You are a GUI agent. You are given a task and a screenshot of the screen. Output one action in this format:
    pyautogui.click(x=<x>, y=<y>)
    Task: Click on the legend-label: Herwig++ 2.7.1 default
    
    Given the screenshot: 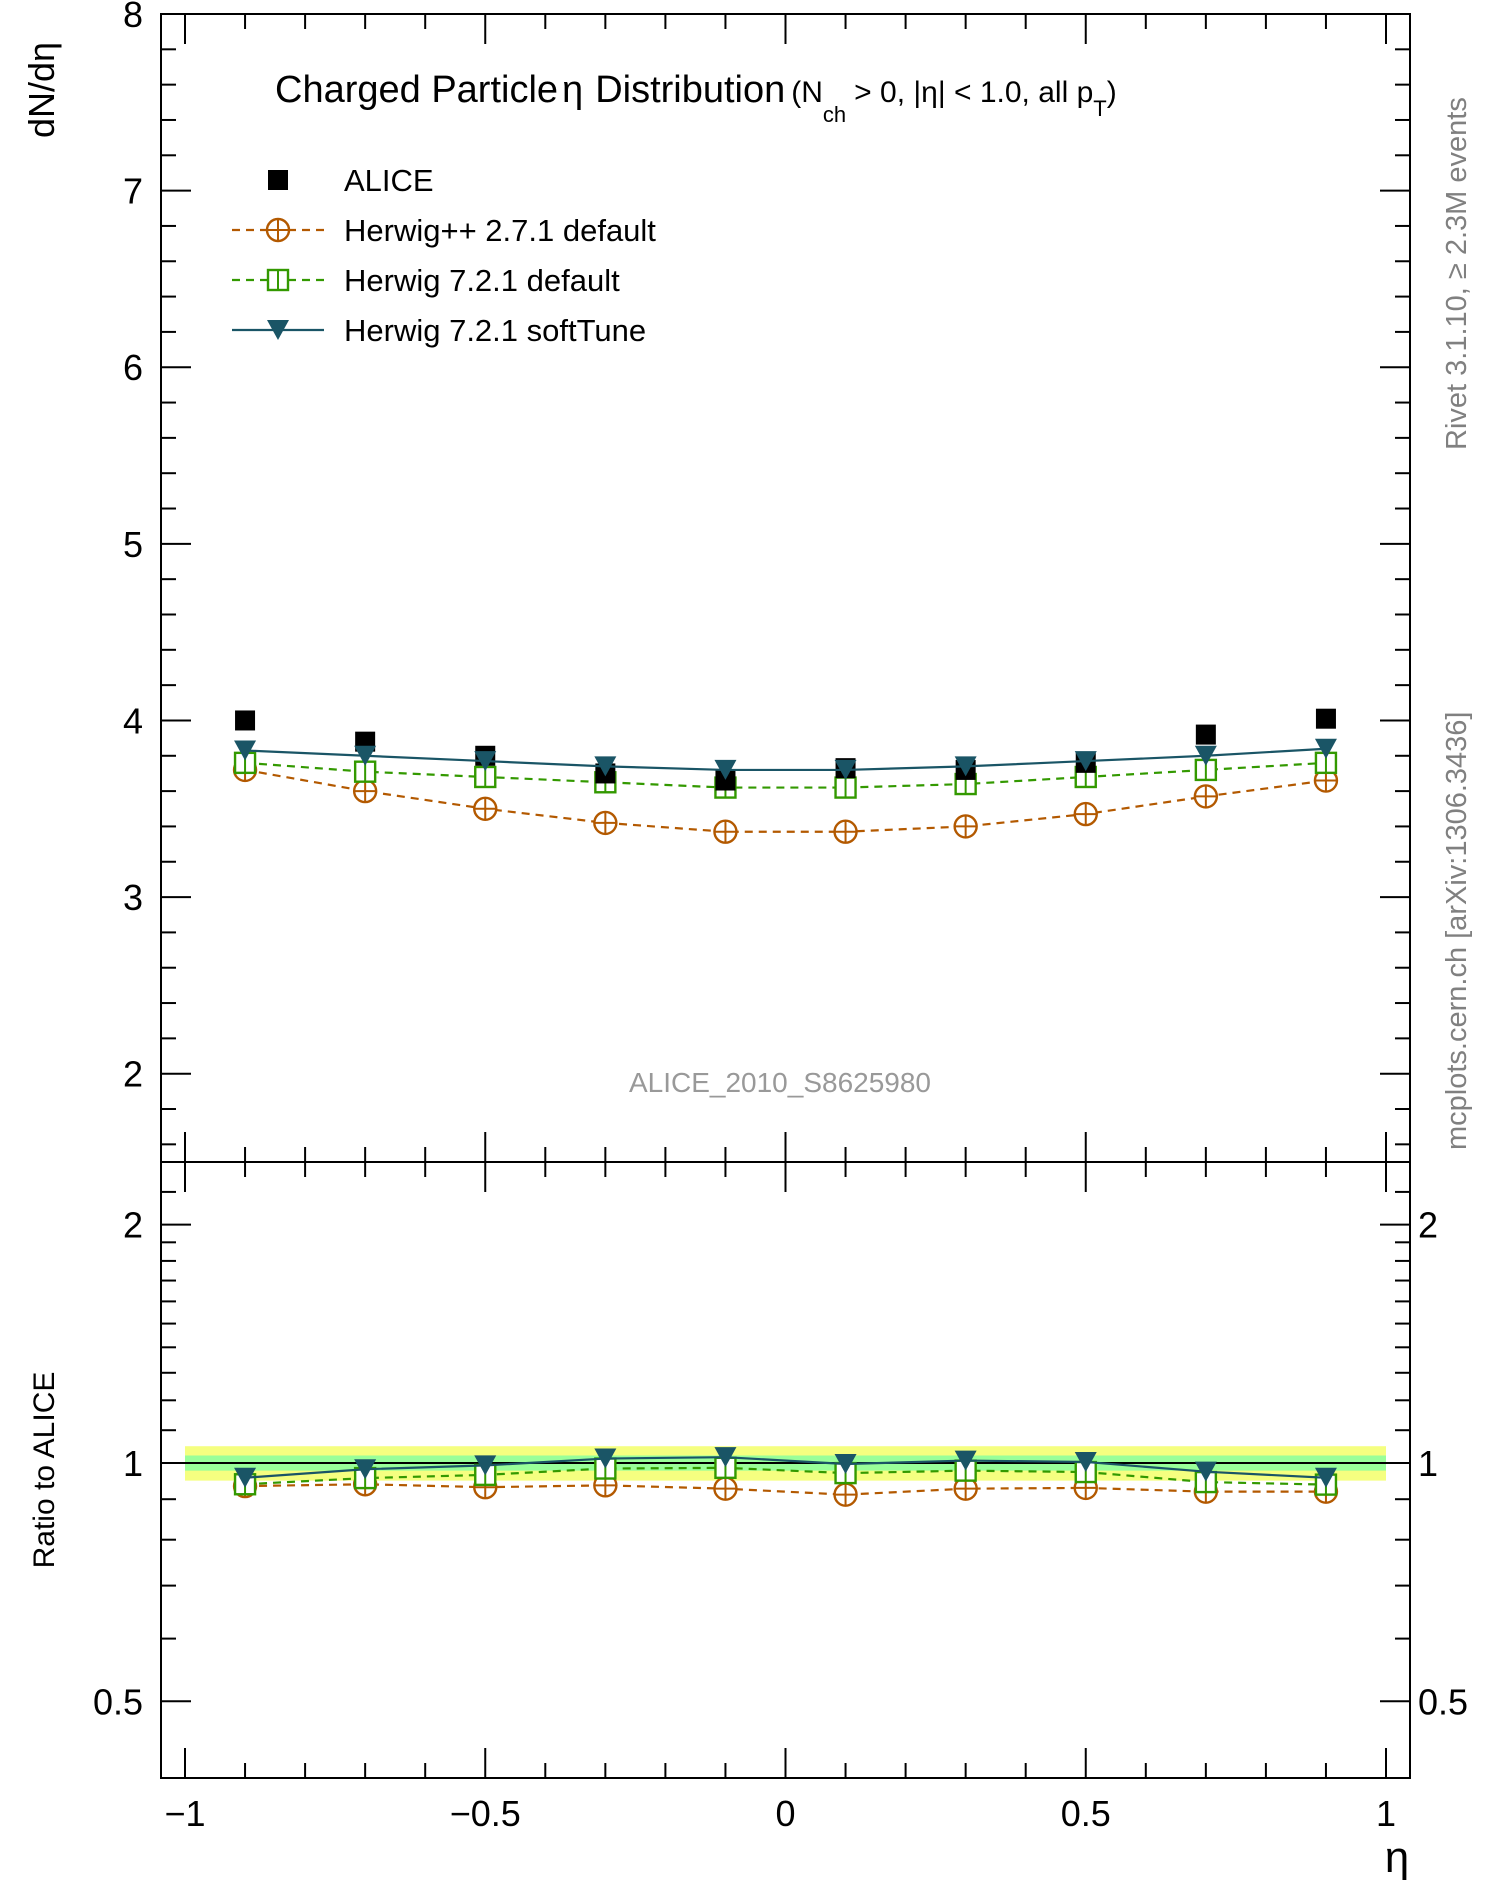 What is the action you would take?
    pyautogui.click(x=500, y=230)
    